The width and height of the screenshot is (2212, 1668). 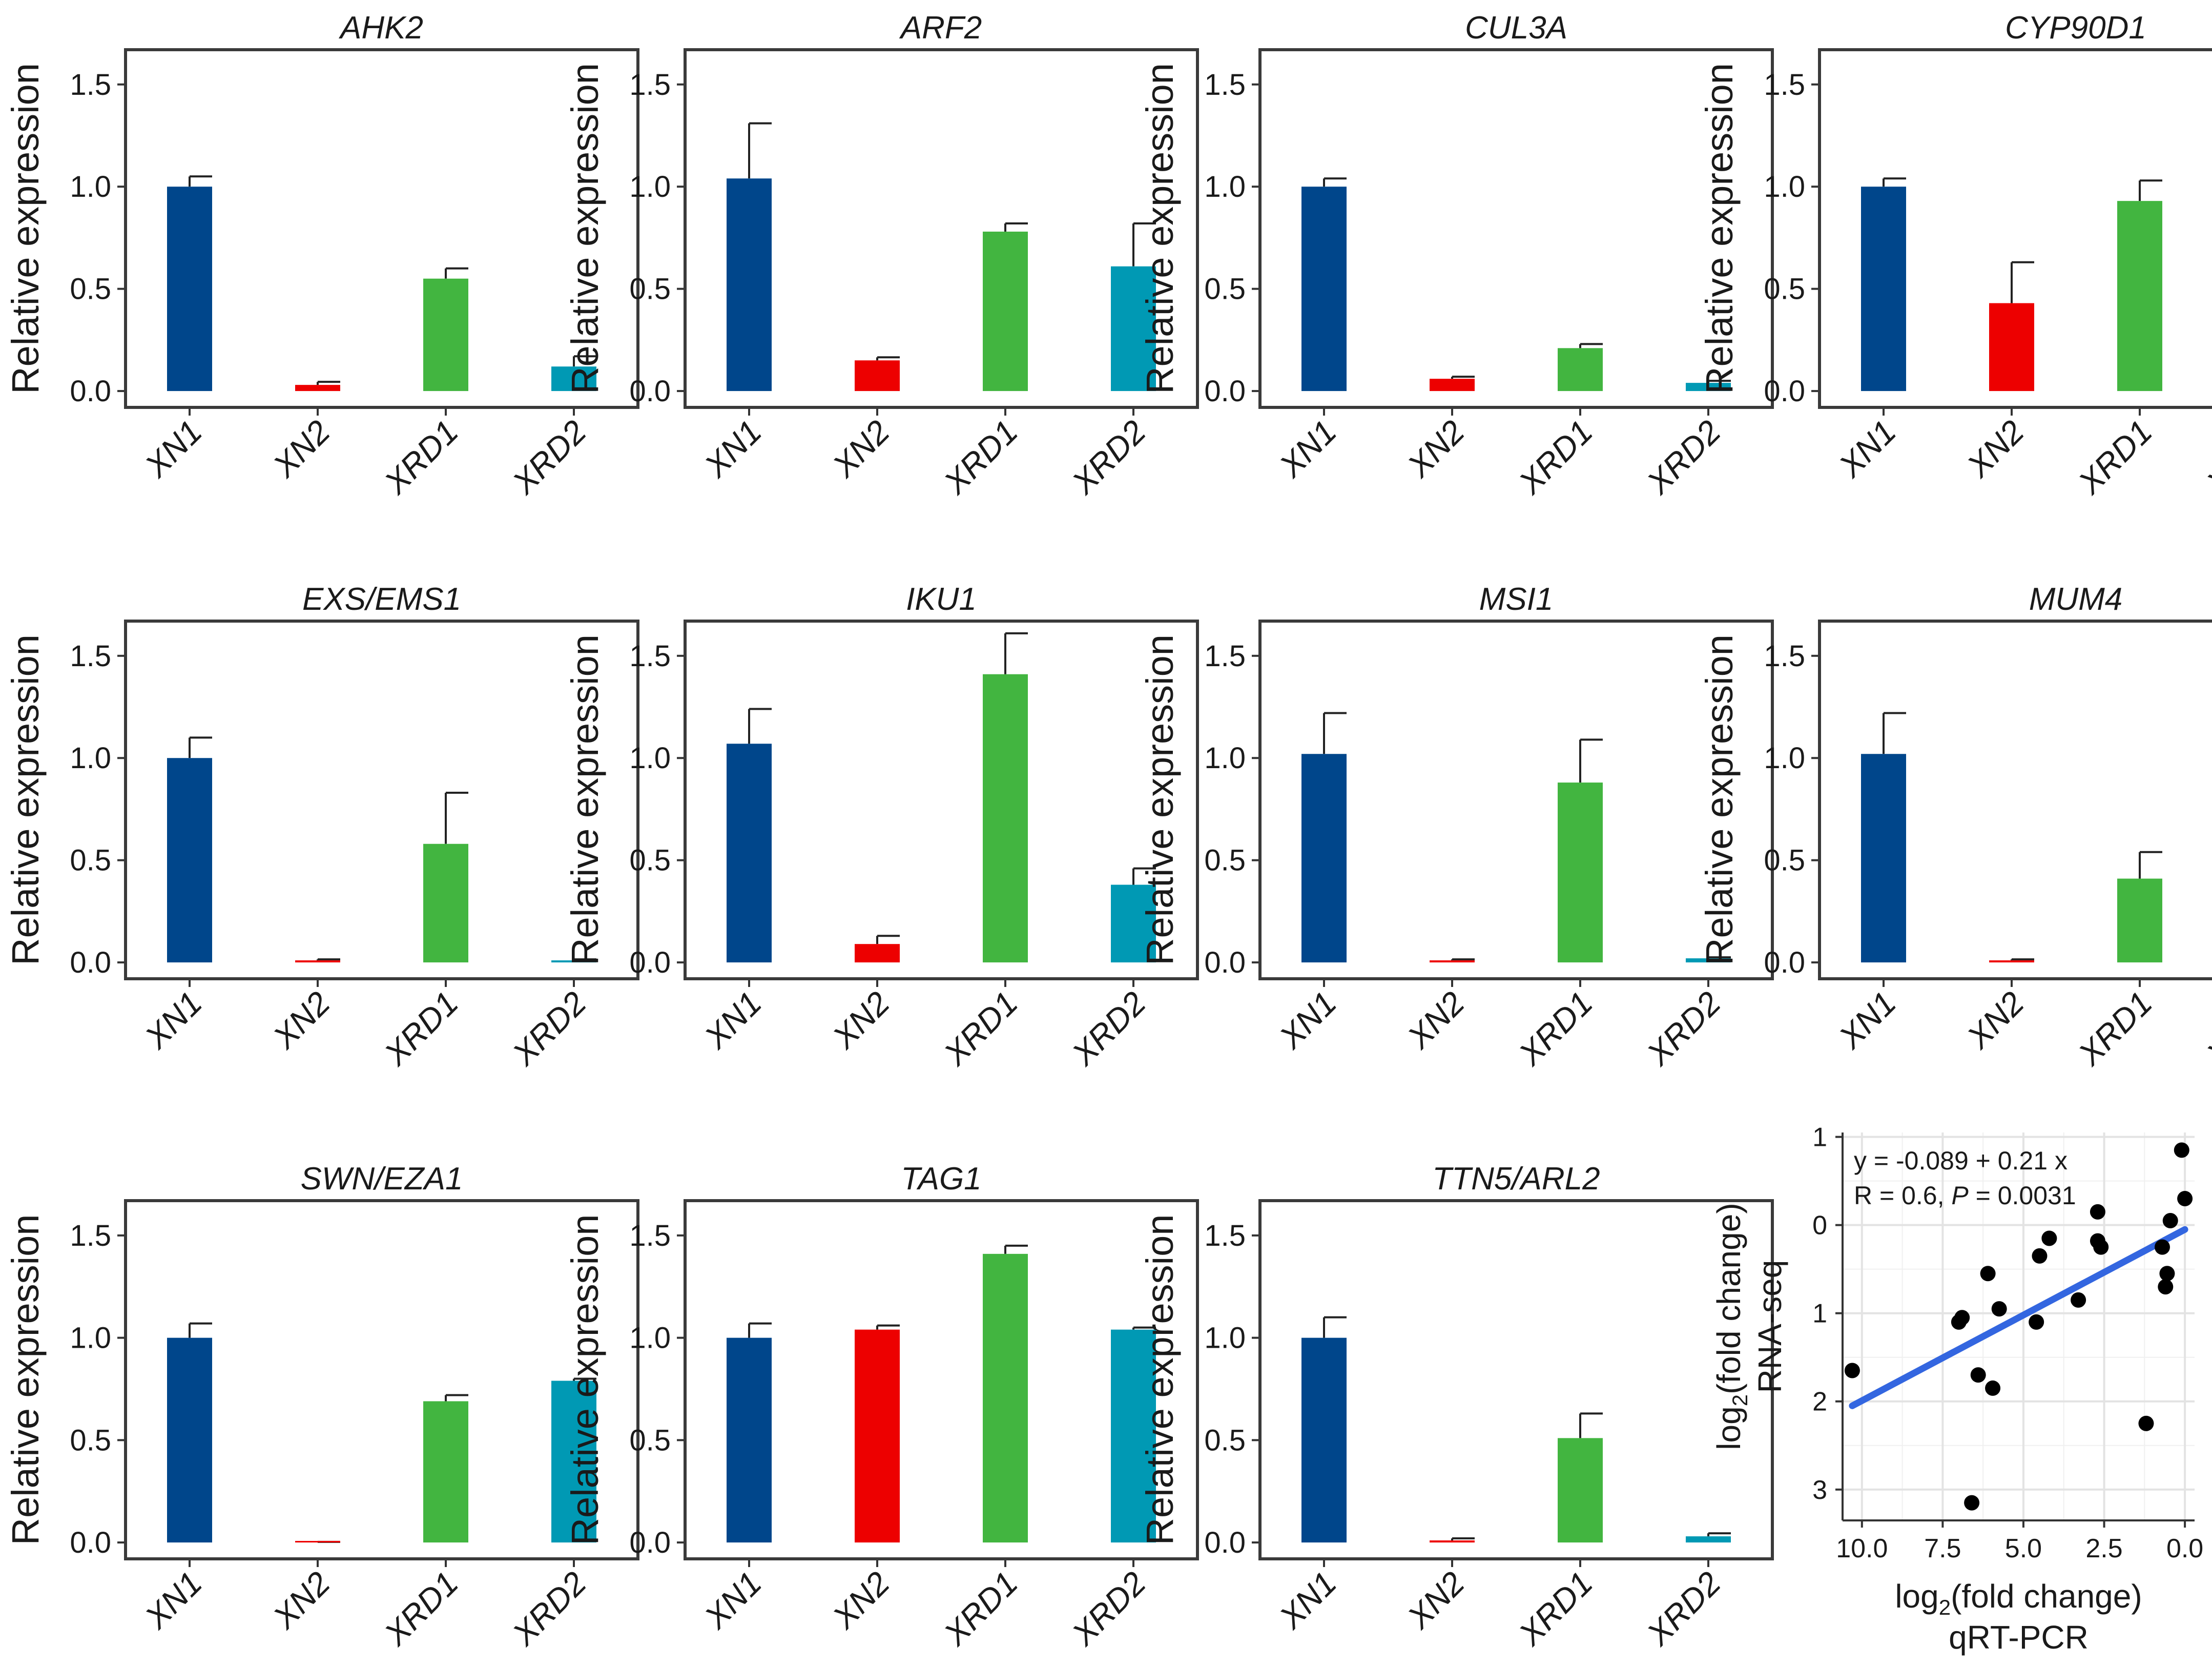 I want to click on correlation-stats: R = 0.6, P = 0.0031, so click(x=1965, y=1196).